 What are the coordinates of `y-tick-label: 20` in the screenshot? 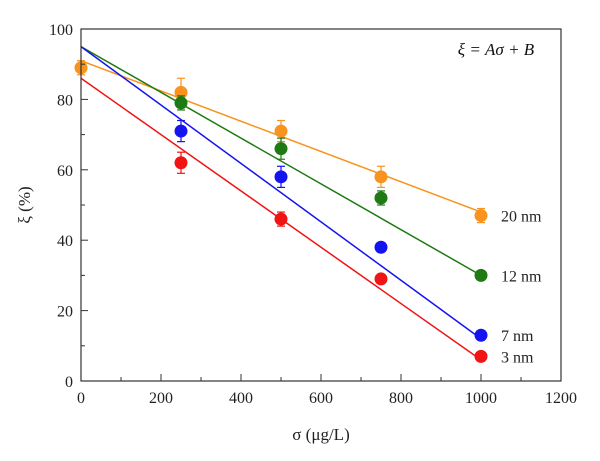 It's located at (65, 312).